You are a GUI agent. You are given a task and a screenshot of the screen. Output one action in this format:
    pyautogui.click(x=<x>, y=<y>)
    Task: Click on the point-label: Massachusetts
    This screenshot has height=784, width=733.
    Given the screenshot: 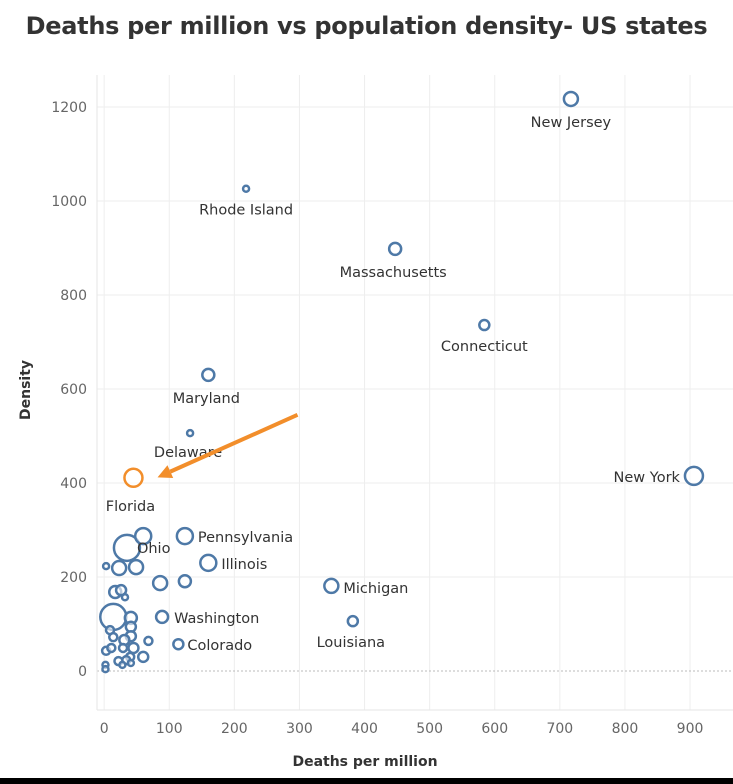 What is the action you would take?
    pyautogui.click(x=393, y=273)
    